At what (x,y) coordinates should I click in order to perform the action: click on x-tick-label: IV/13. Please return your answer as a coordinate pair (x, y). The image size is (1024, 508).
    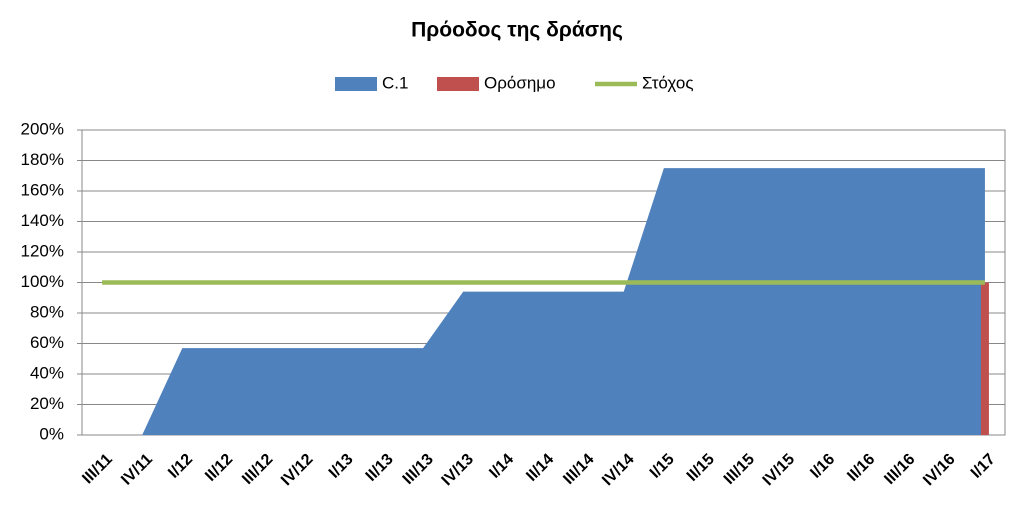
    Looking at the image, I should click on (458, 470).